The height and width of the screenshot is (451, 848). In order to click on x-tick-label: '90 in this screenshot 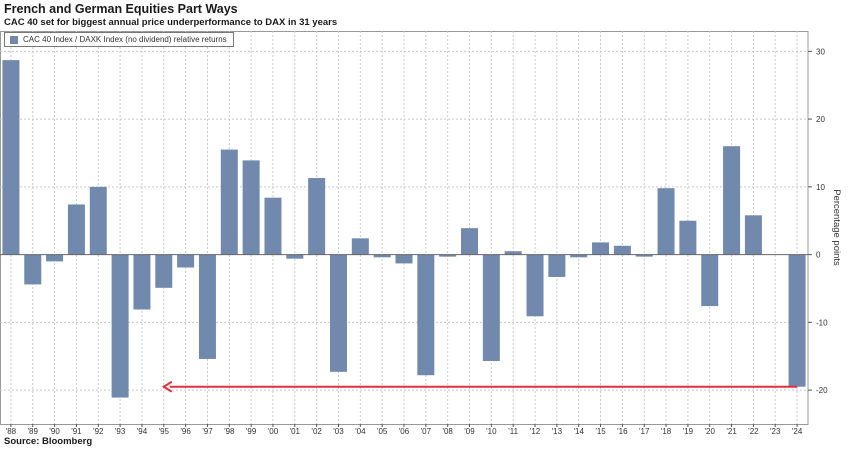, I will do `click(54, 431)`.